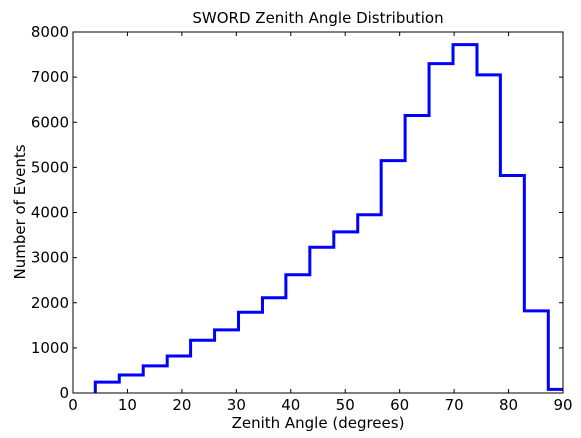  Describe the element at coordinates (50, 348) in the screenshot. I see `y-tick-label: 1000` at that location.